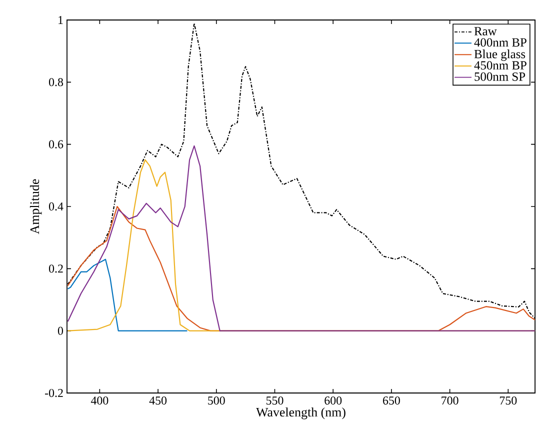 This screenshot has height=439, width=536. I want to click on x-tick-label: 750, so click(508, 400).